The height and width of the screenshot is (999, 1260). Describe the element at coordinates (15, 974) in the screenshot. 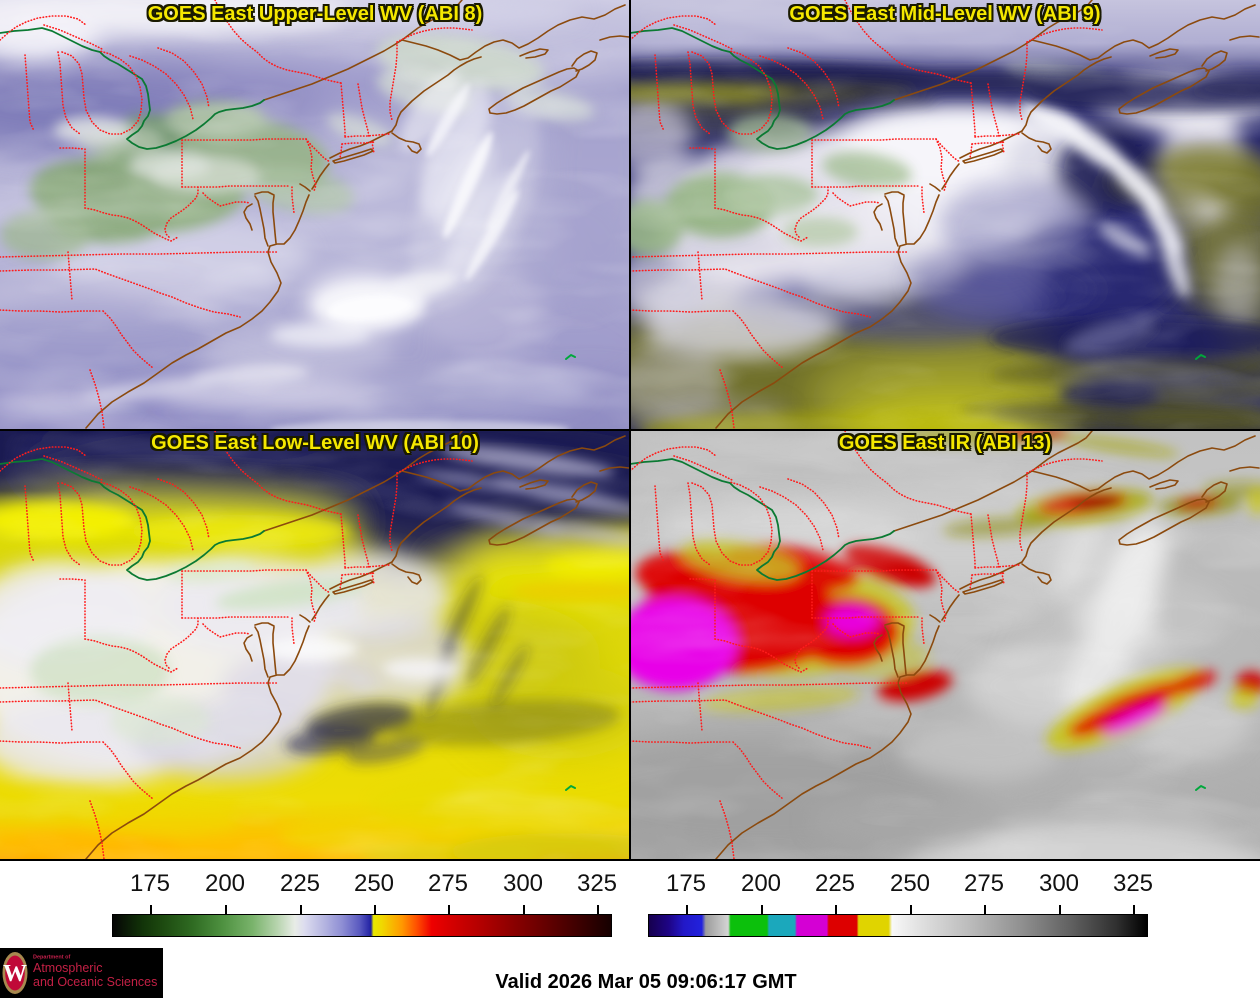

I see `svg-text: W` at that location.